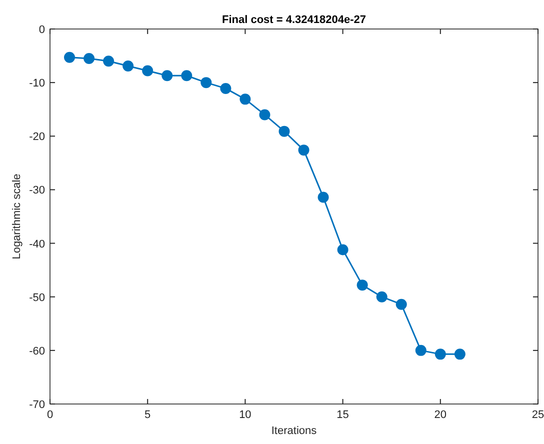 Image resolution: width=544 pixels, height=444 pixels. Describe the element at coordinates (37, 84) in the screenshot. I see `y-tick-label: -10` at that location.